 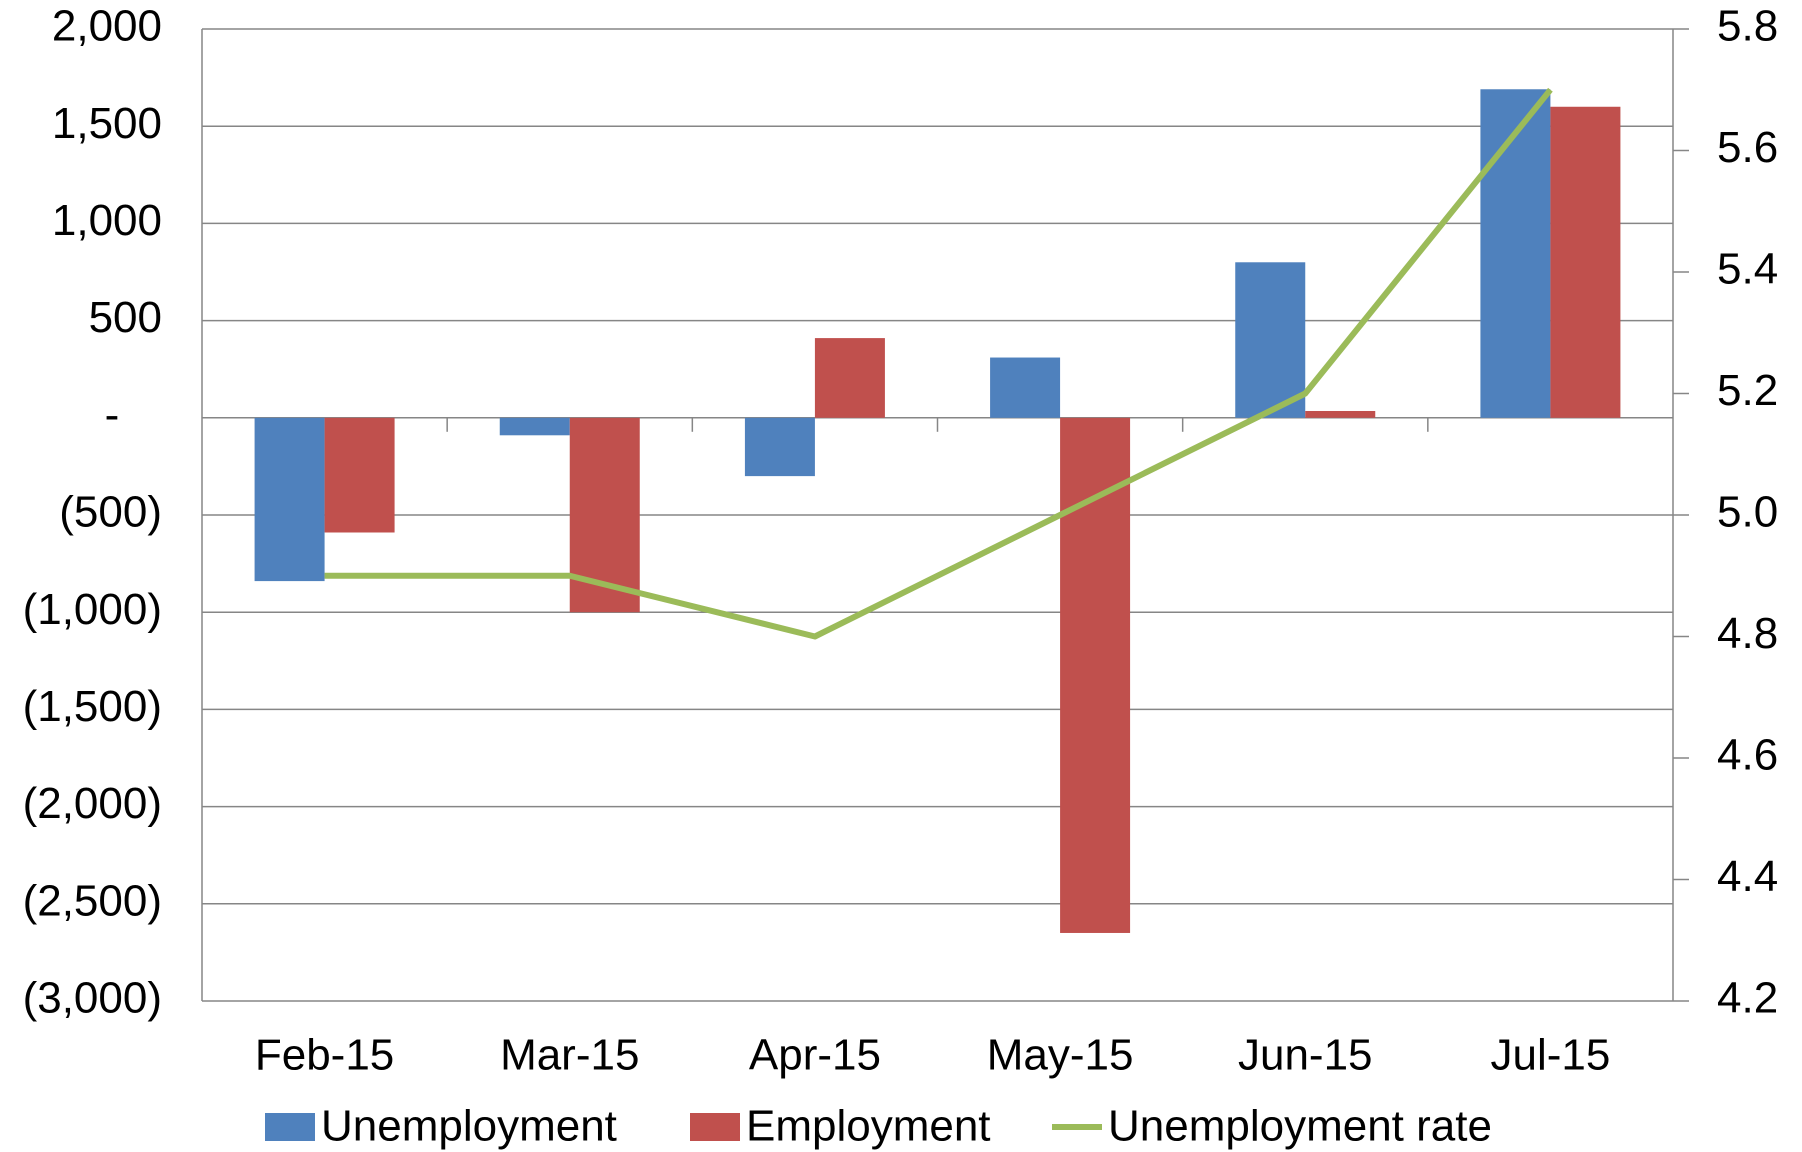 What do you see at coordinates (1747, 998) in the screenshot?
I see `y2-tick-label: 4.2` at bounding box center [1747, 998].